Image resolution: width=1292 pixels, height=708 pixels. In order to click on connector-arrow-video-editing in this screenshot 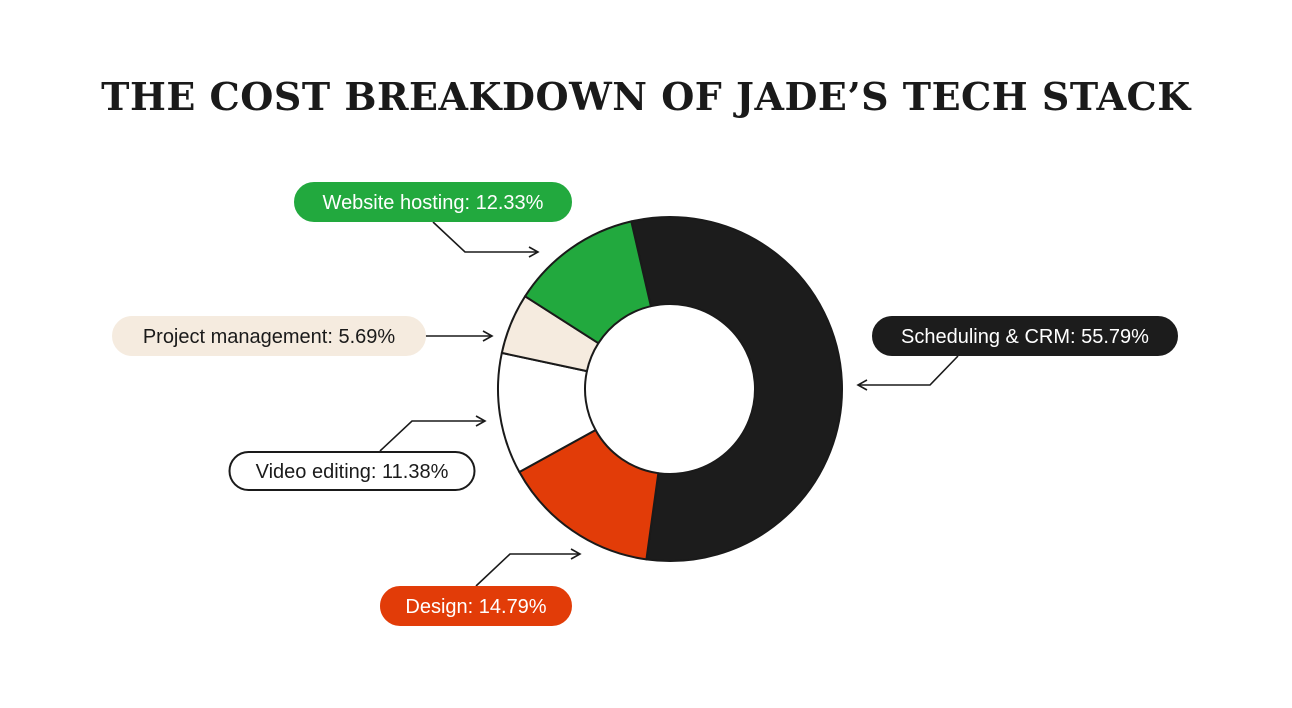, I will do `click(433, 433)`.